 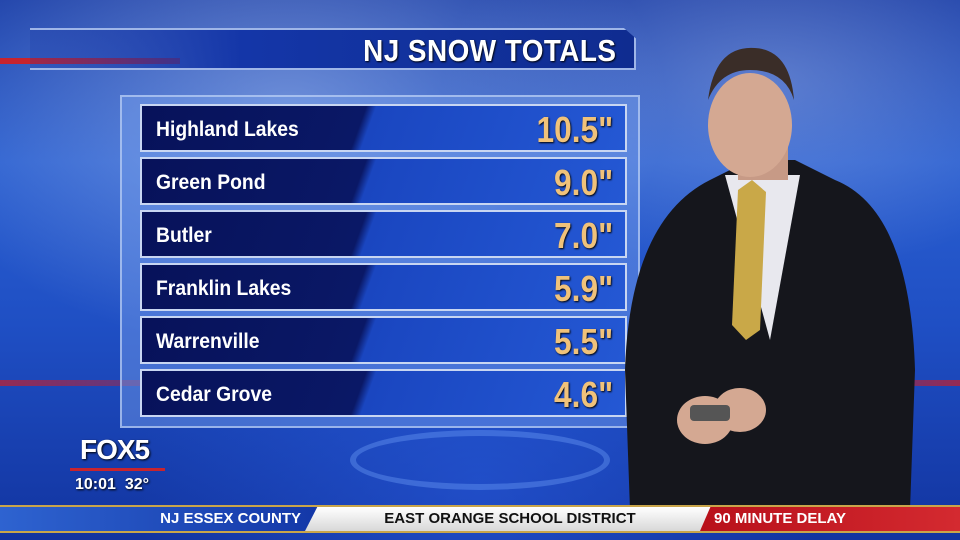 I want to click on location-name: Green Pond, so click(x=211, y=182).